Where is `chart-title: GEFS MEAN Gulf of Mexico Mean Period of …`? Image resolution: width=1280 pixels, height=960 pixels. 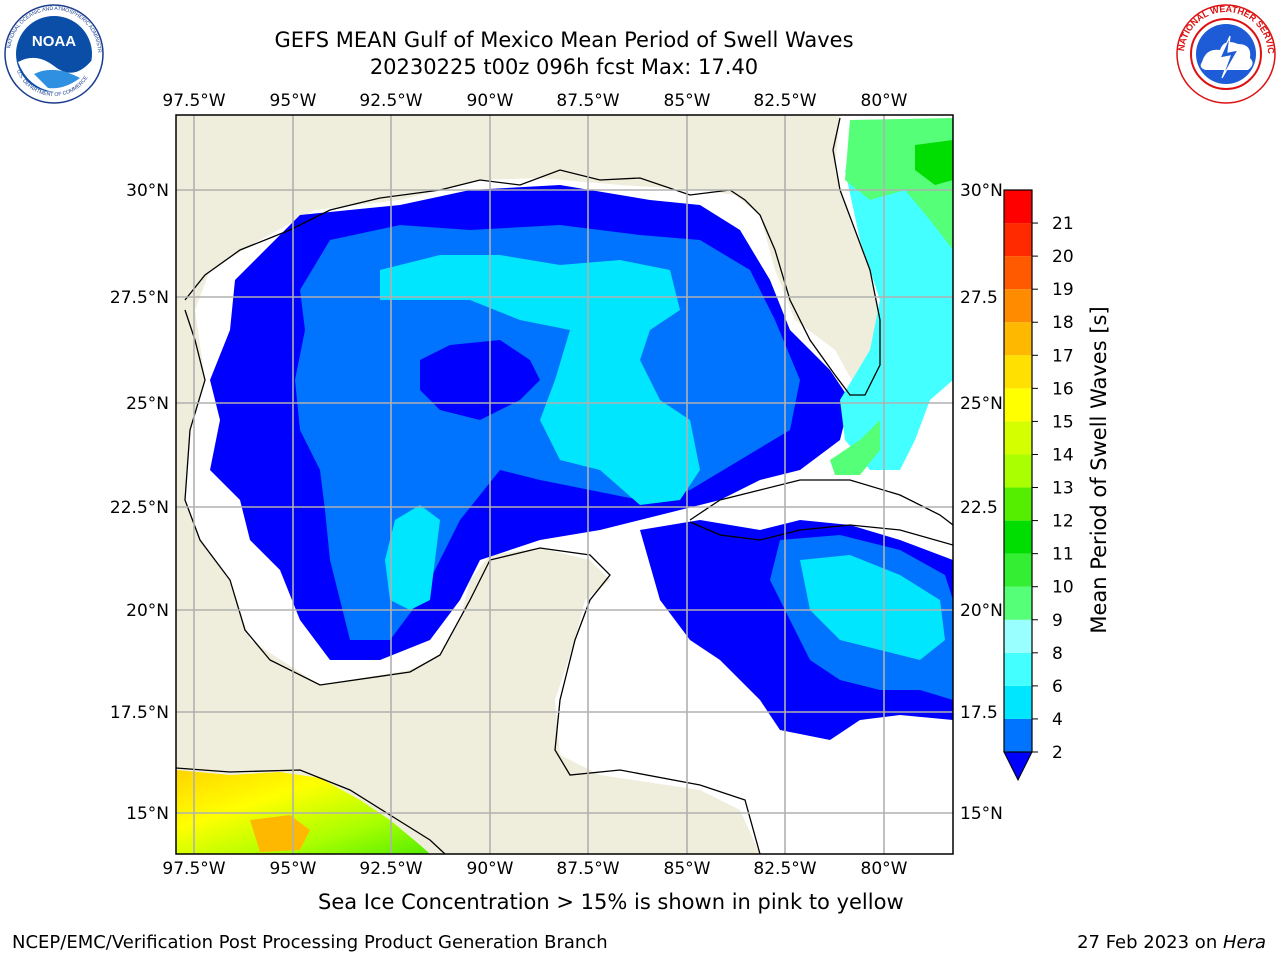 chart-title: GEFS MEAN Gulf of Mexico Mean Period of … is located at coordinates (564, 40).